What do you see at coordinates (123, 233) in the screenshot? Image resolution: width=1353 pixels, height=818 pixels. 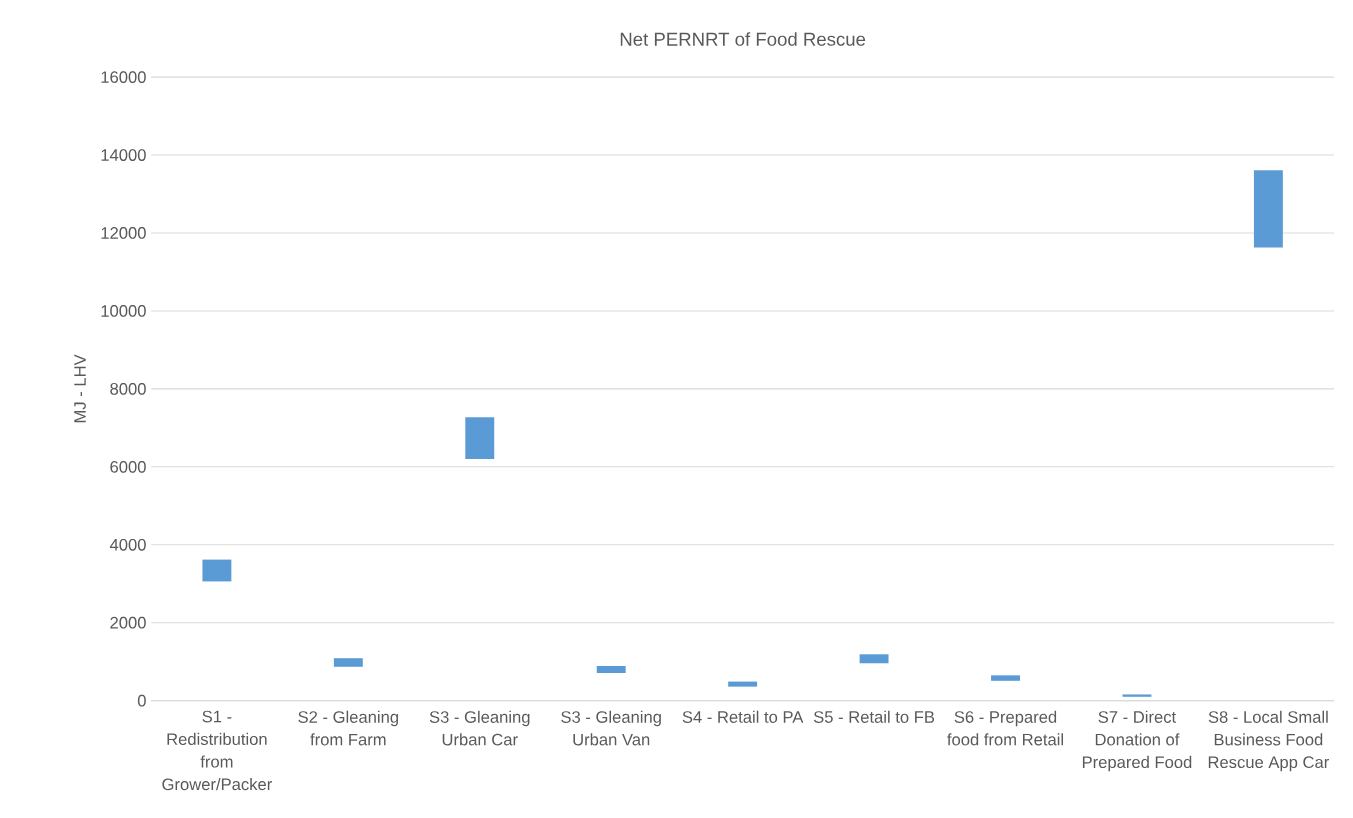 I see `y-tick-label: 12000` at bounding box center [123, 233].